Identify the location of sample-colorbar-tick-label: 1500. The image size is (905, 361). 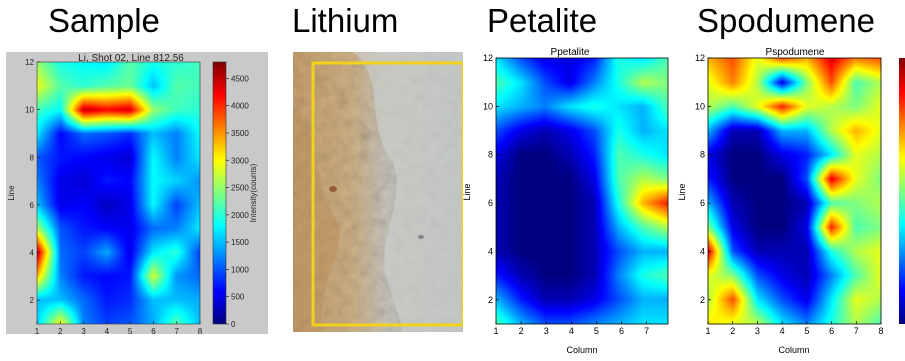
(240, 242).